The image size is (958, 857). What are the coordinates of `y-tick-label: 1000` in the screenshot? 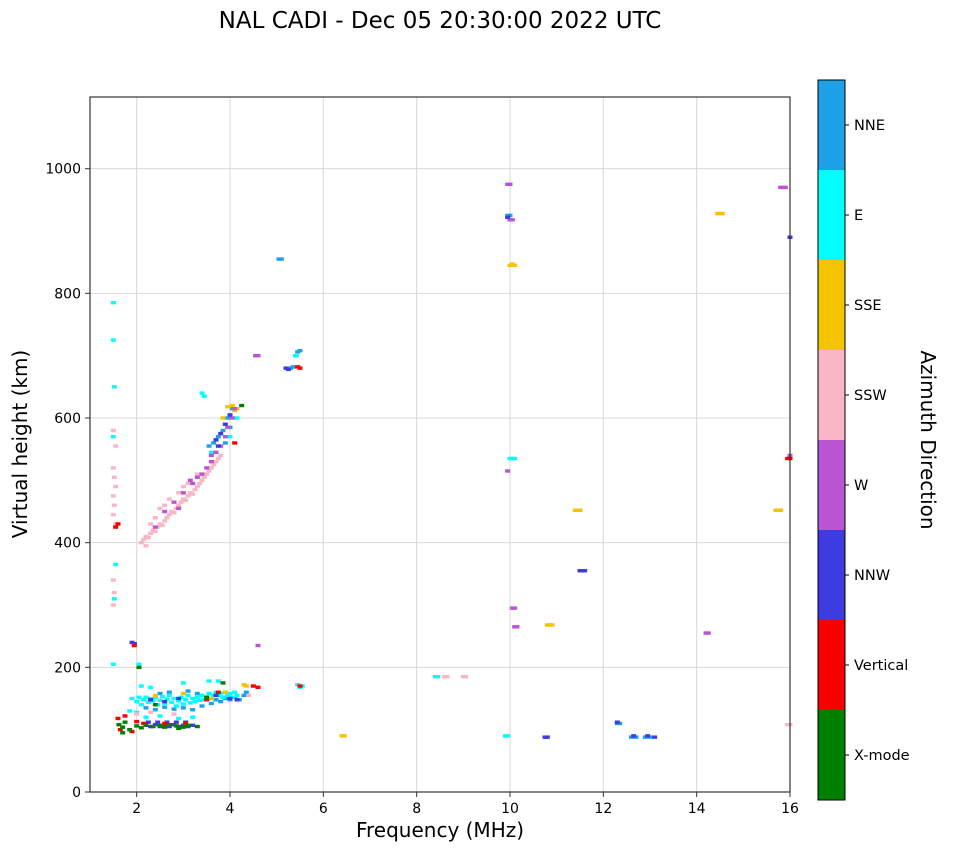 It's located at (63, 170).